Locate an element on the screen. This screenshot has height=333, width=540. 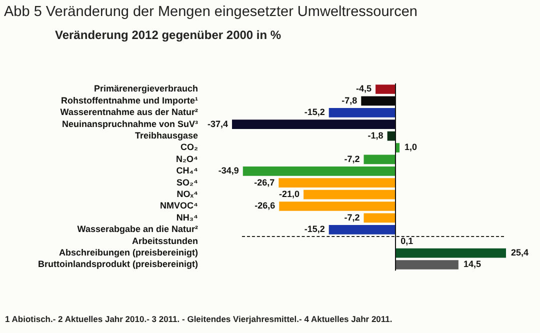
y-tick-label: Wasserabgabe an die Natur² is located at coordinates (137, 229).